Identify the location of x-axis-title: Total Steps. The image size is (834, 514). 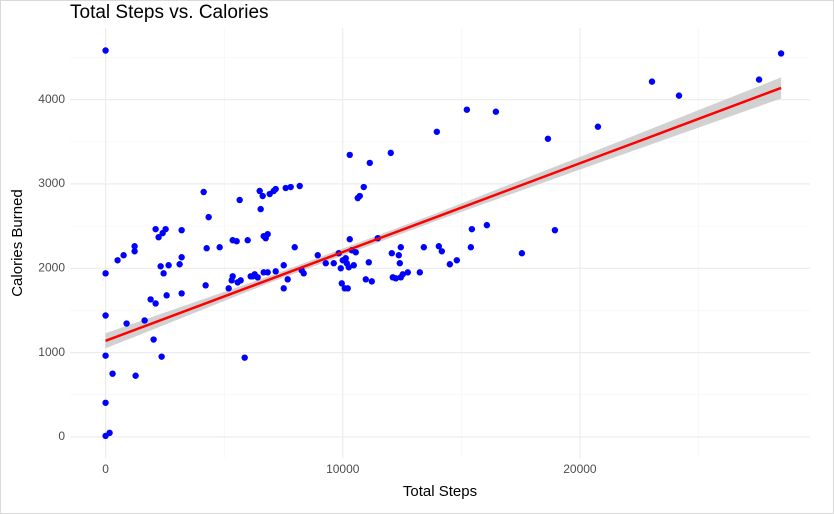
(440, 491).